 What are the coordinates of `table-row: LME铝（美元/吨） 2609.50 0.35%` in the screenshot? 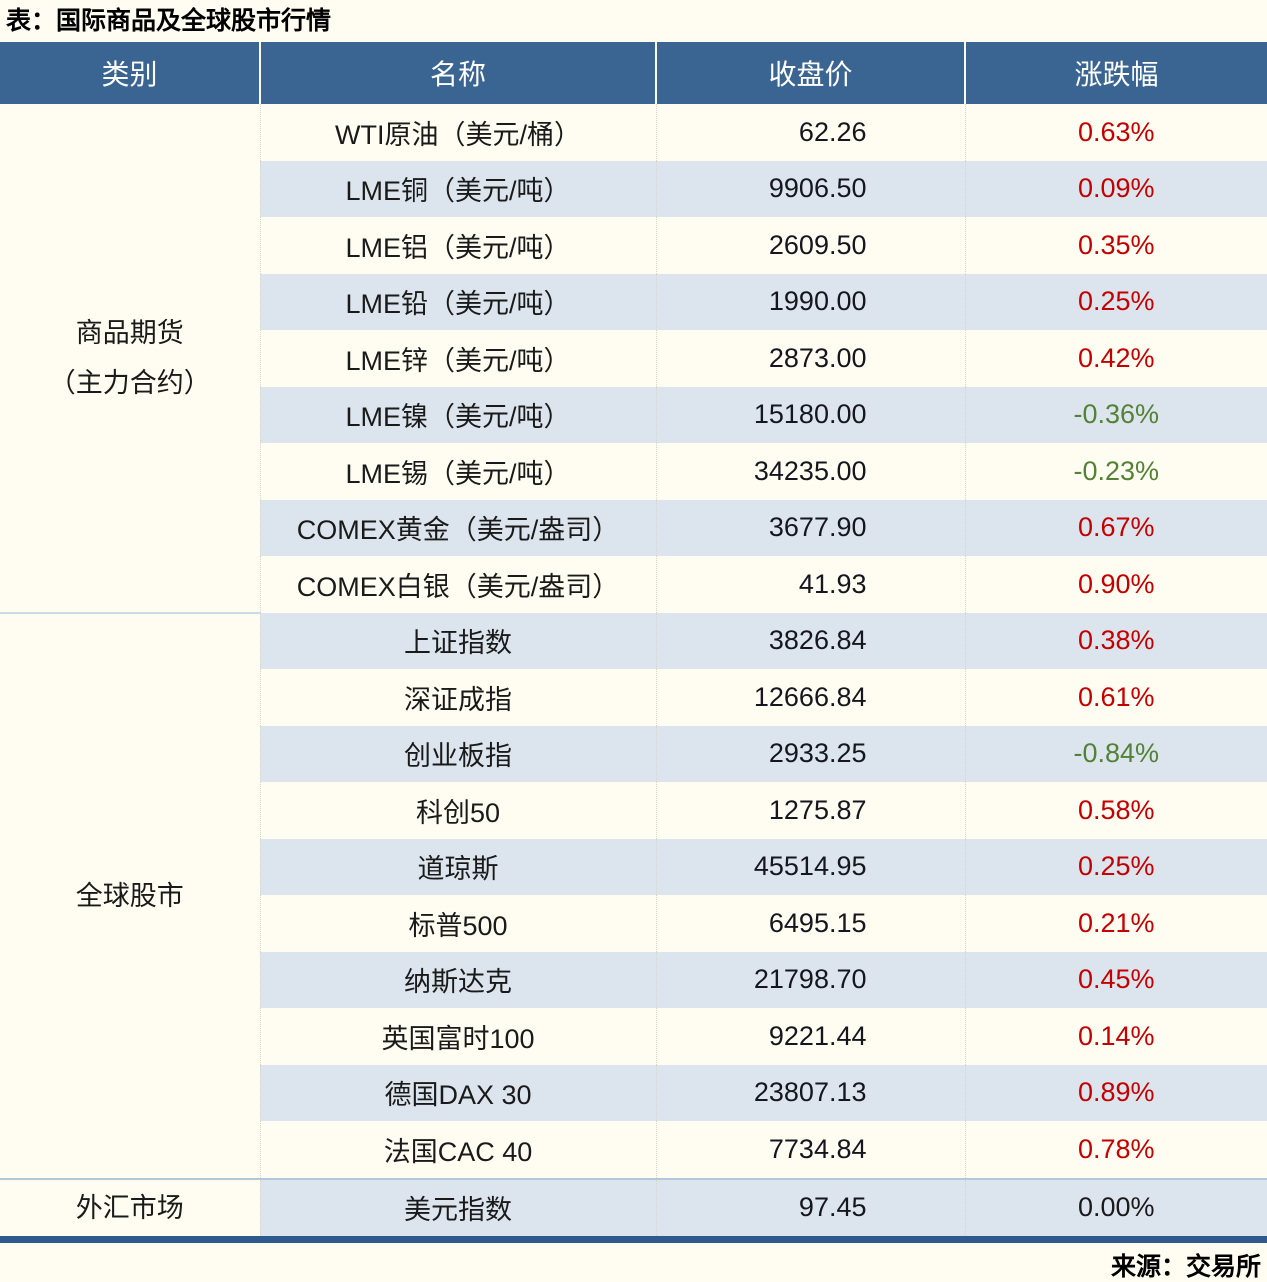 It's located at (633, 245).